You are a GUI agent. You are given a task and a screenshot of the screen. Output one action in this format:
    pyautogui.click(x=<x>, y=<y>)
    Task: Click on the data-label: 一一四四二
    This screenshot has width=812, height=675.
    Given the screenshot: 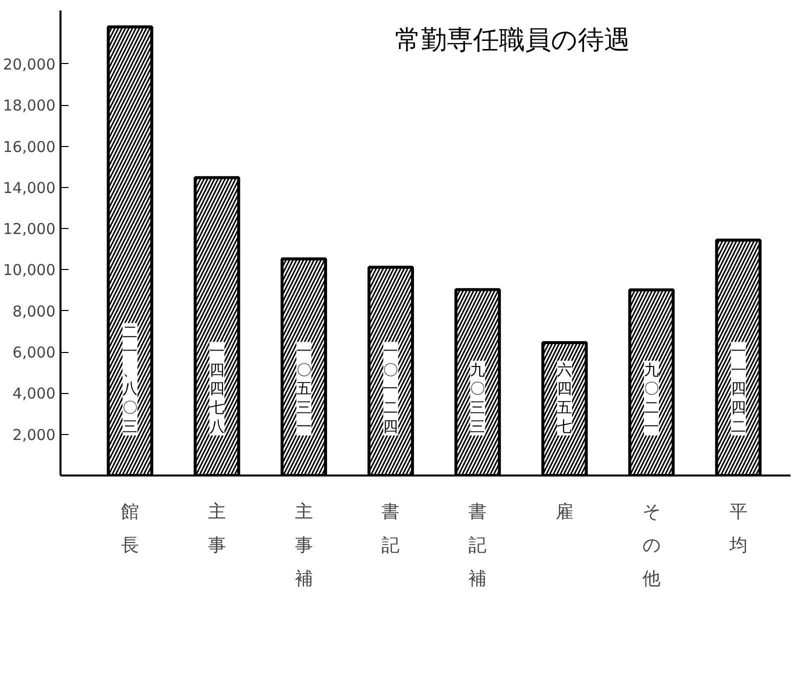 What is the action you would take?
    pyautogui.click(x=738, y=389)
    